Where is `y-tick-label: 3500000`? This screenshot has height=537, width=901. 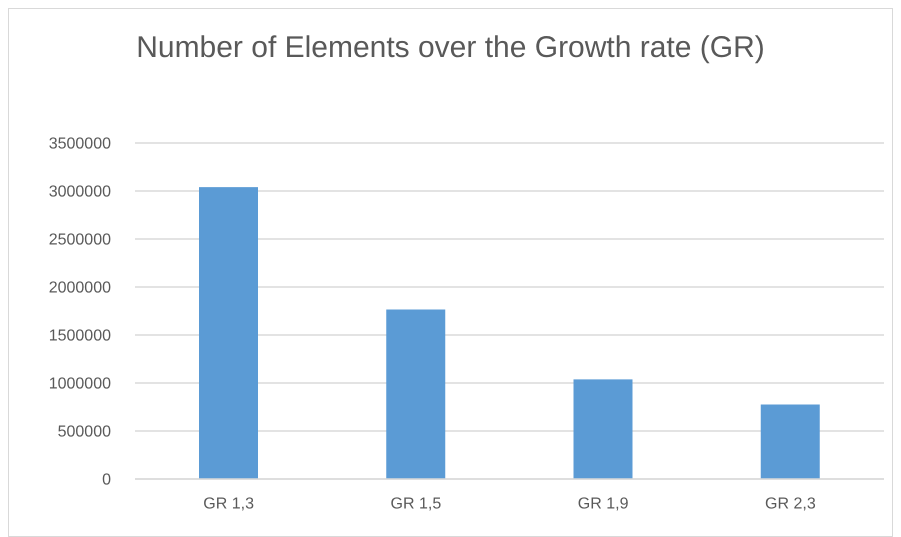
y-tick-label: 3500000 is located at coordinates (80, 144).